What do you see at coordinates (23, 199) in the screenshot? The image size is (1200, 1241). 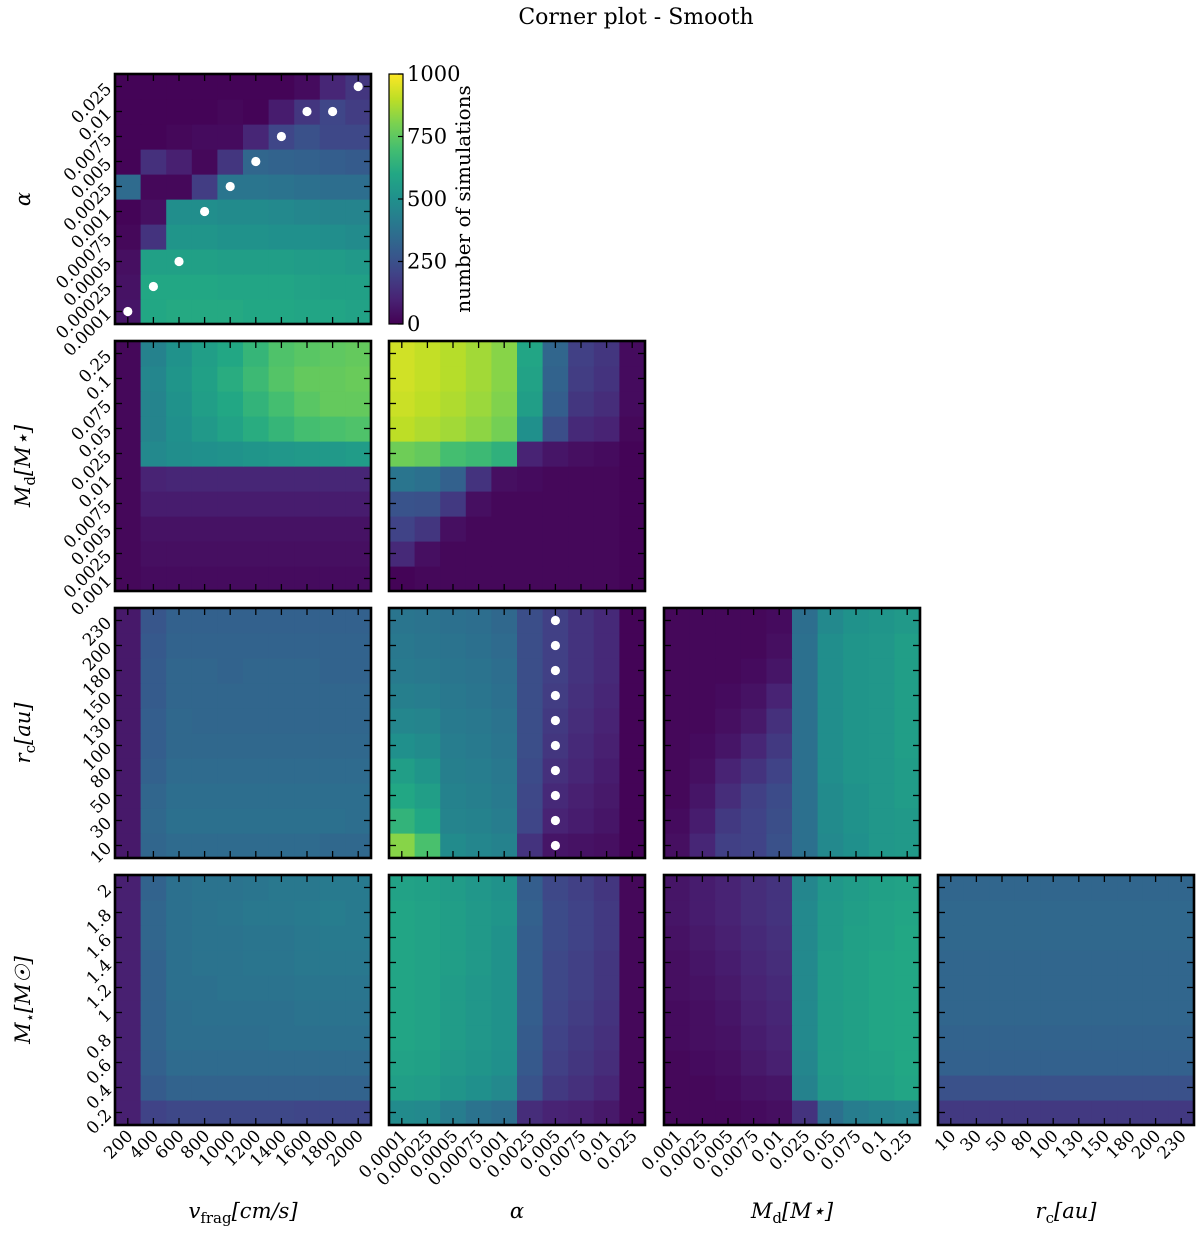 I see `y-axis-label-alpha: α` at bounding box center [23, 199].